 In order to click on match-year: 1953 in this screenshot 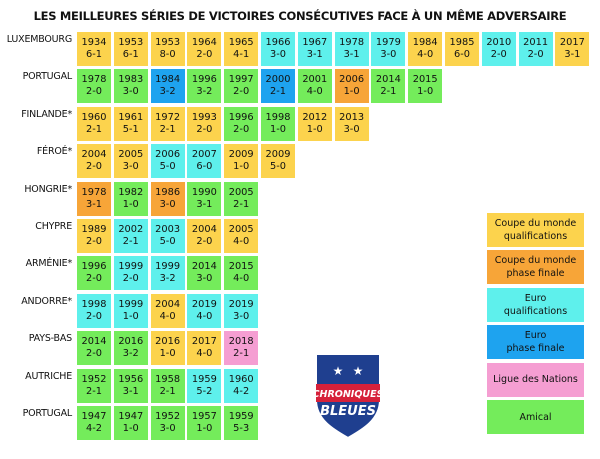, I will do `click(131, 42)`.